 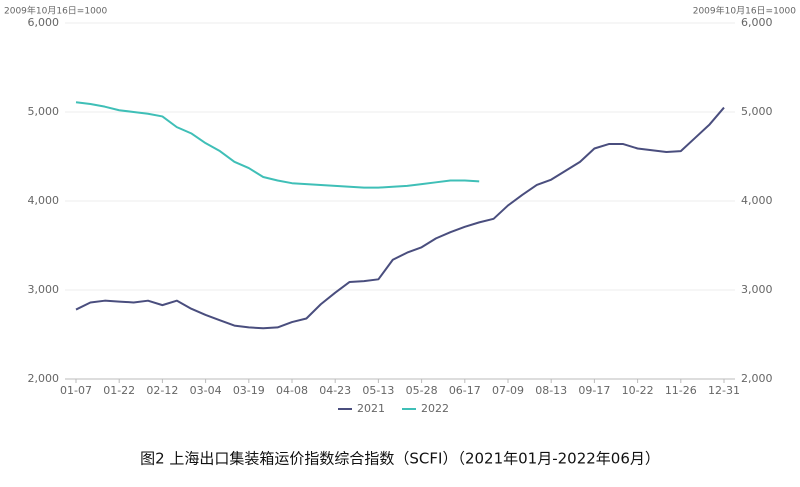 What do you see at coordinates (724, 390) in the screenshot?
I see `x-tick-label: 12-31` at bounding box center [724, 390].